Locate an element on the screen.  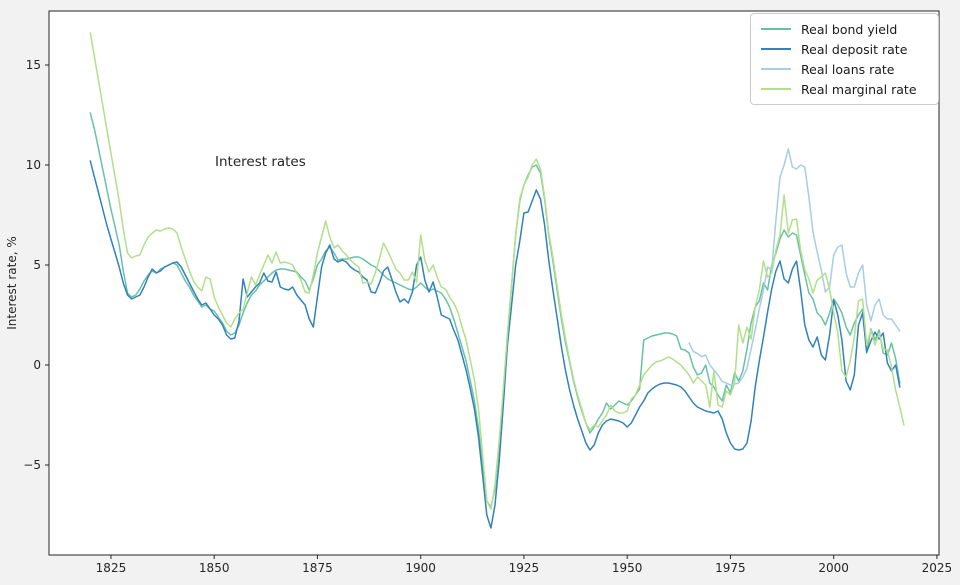
y-tick-label: −5 is located at coordinates (32, 465).